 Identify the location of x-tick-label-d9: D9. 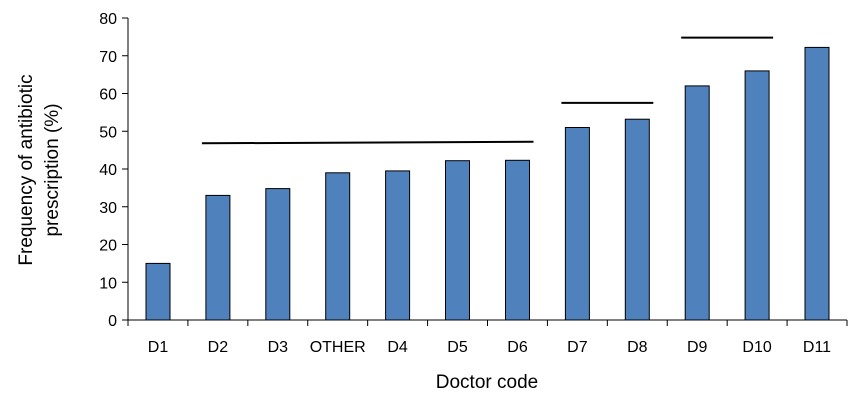
(697, 347).